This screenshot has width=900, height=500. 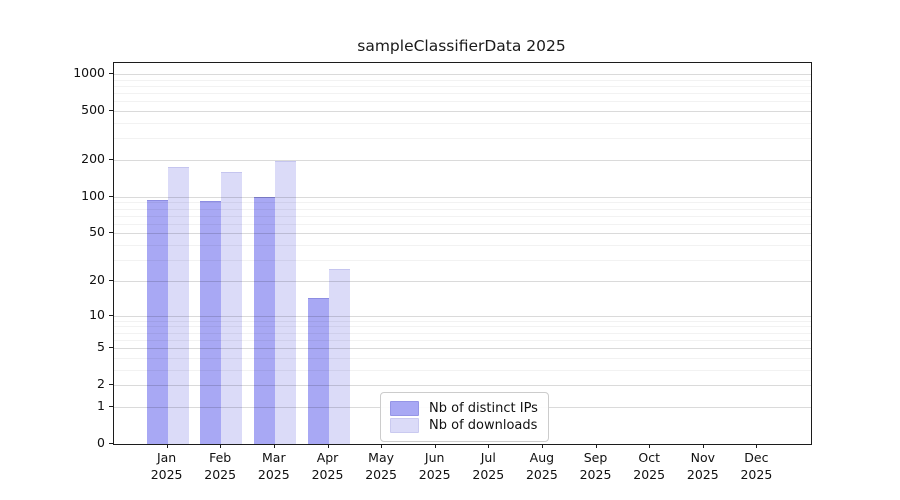 What do you see at coordinates (483, 425) in the screenshot?
I see `legend-label-downloads: Nb of downloads` at bounding box center [483, 425].